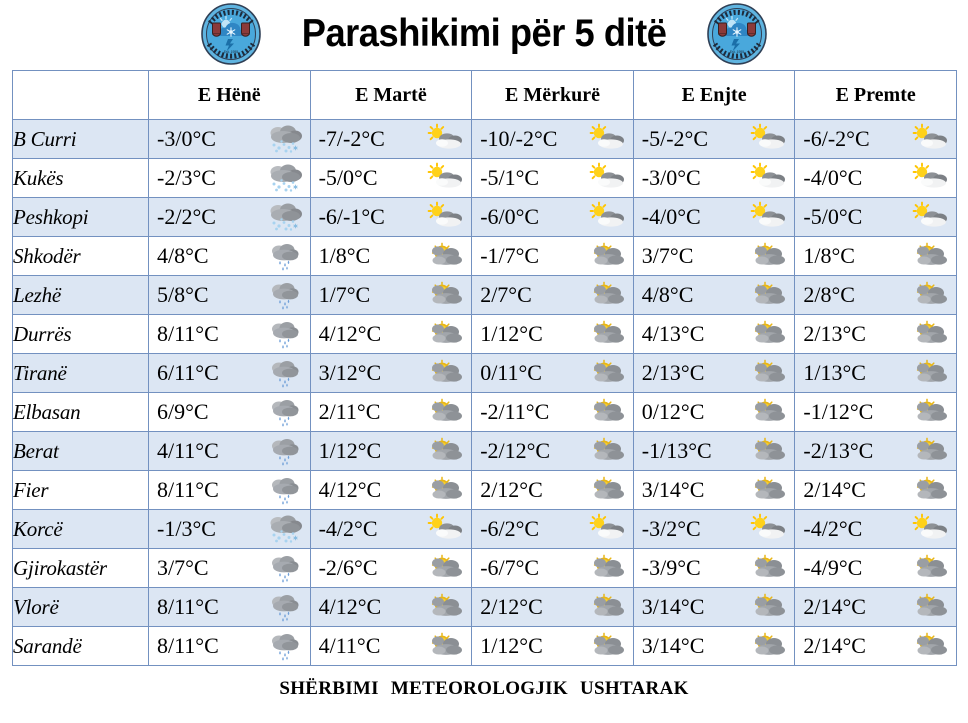 The height and width of the screenshot is (723, 968). Describe the element at coordinates (875, 646) in the screenshot. I see `forecast-cell: 2/14°C` at that location.